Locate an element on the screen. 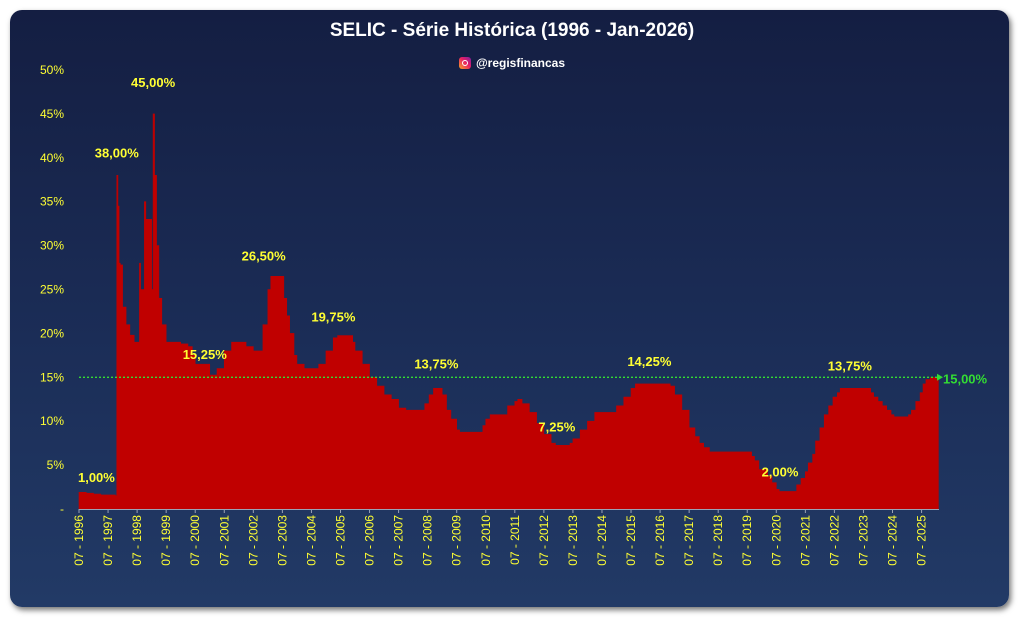  x-tick-label: 07 - 2008 is located at coordinates (428, 540).